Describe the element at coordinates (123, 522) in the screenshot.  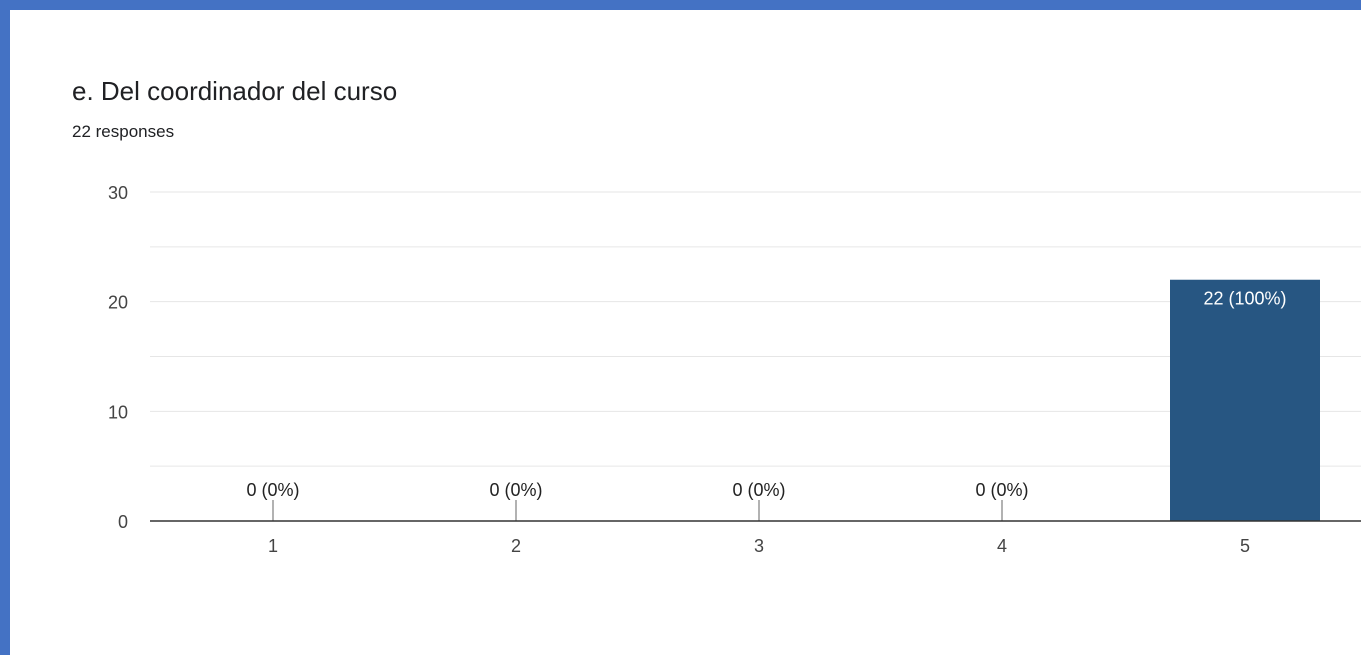
I see `y-tick-label: 0` at that location.